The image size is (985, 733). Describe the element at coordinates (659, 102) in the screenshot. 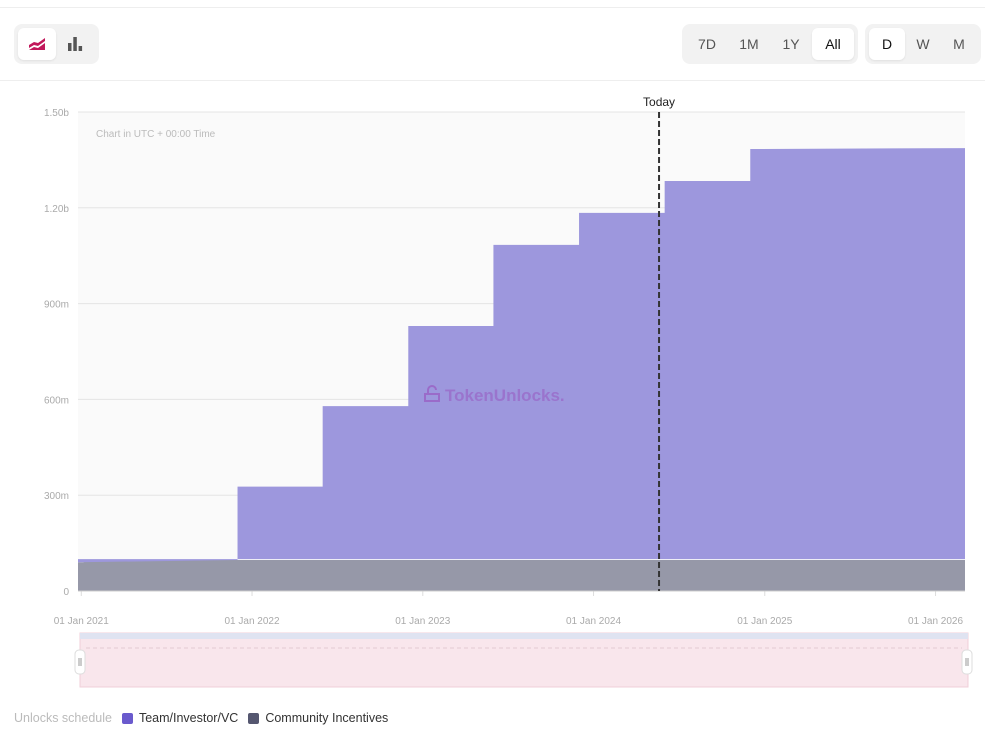

I see `today-label: Today` at that location.